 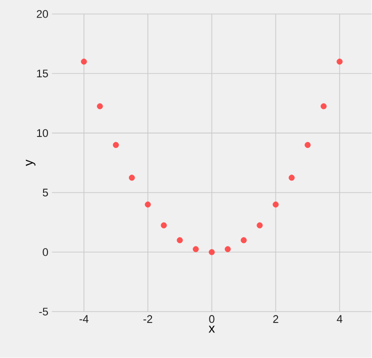 What do you see at coordinates (275, 319) in the screenshot?
I see `x-tick-label: 2` at bounding box center [275, 319].